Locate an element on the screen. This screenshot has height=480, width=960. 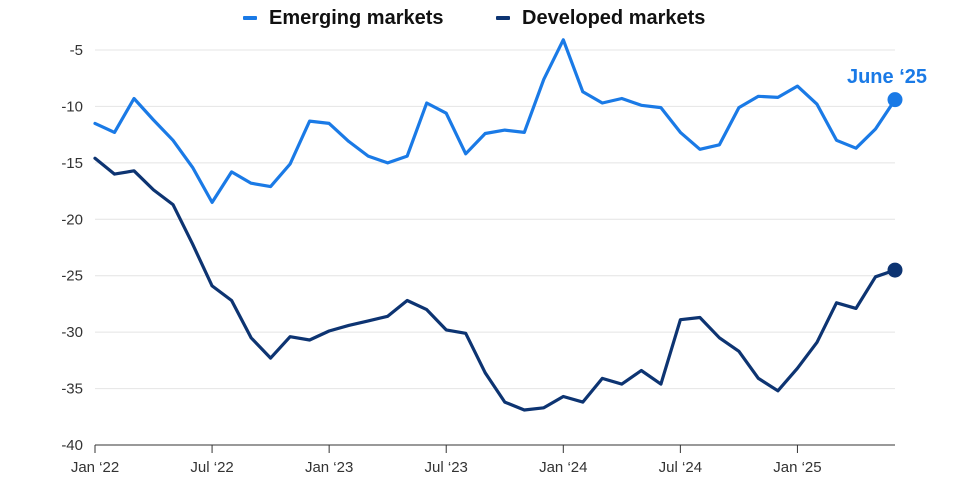
end-annotation: June ‘25 is located at coordinates (887, 77).